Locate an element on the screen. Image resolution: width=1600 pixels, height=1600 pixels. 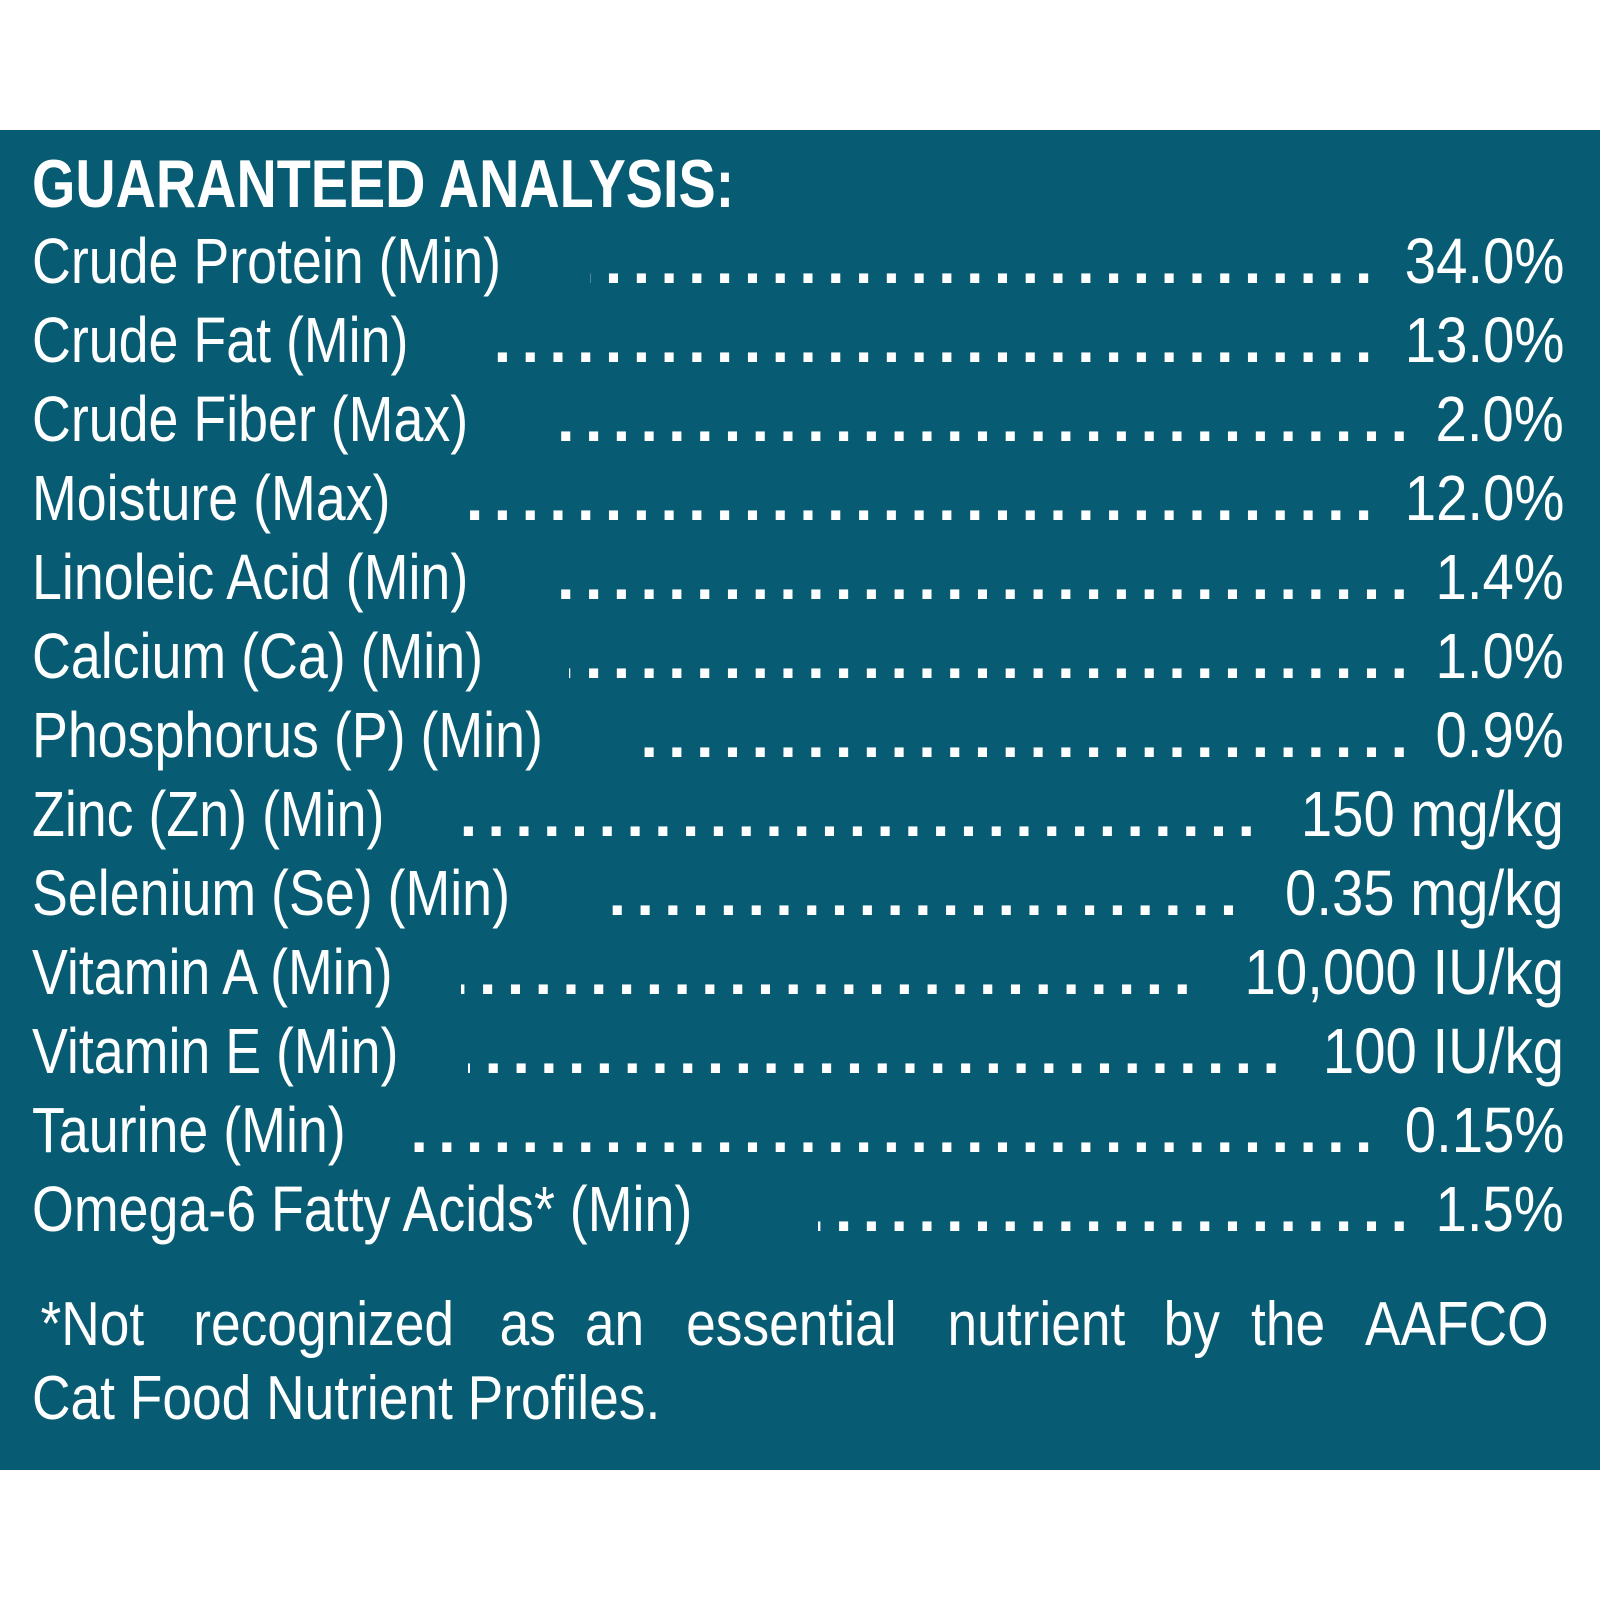
footnote-word: recognized is located at coordinates (324, 1324).